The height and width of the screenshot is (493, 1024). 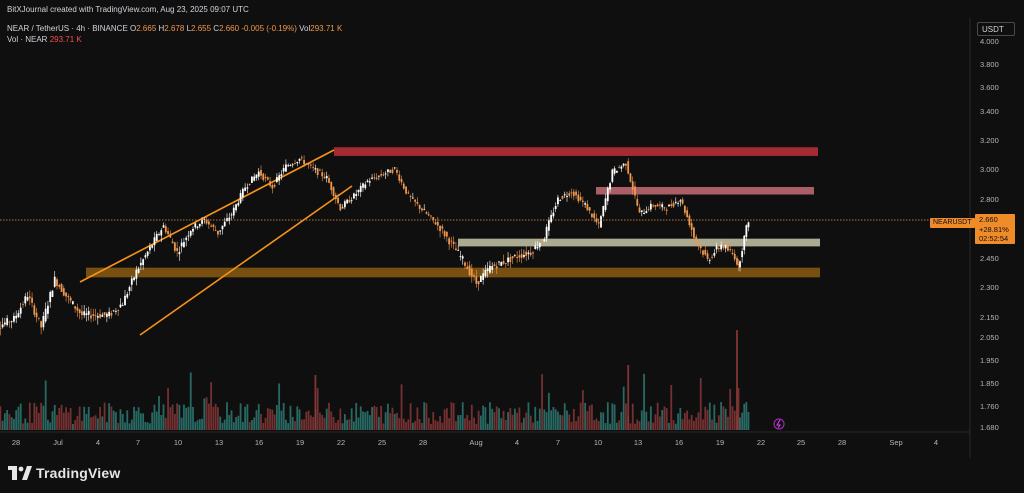 What do you see at coordinates (679, 442) in the screenshot?
I see `x-tick-label: 16` at bounding box center [679, 442].